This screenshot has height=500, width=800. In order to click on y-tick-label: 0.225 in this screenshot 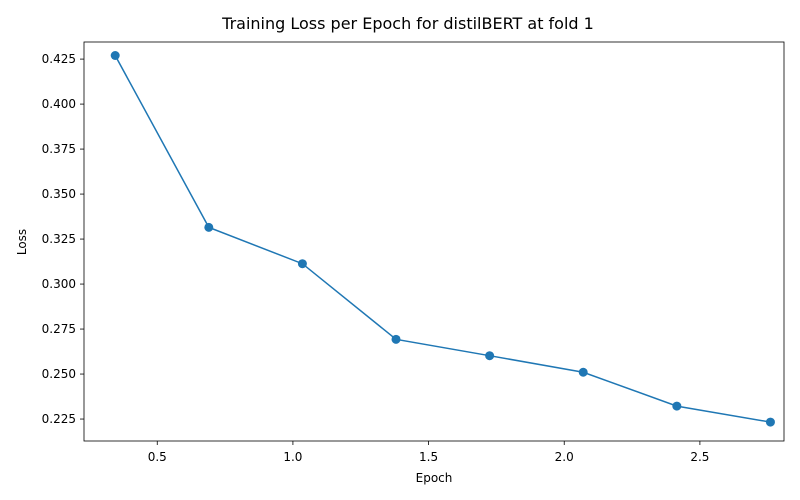, I will do `click(59, 419)`.